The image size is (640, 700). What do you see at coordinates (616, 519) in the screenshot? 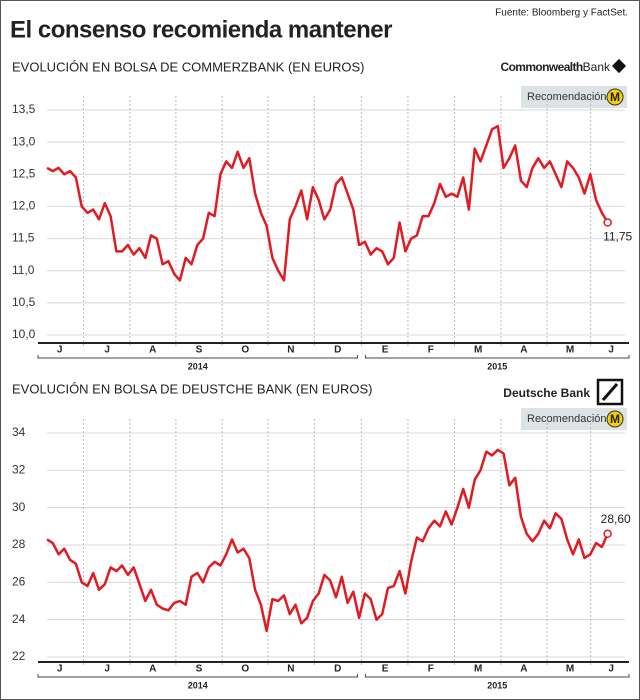
I see `end-label: 28,60` at bounding box center [616, 519].